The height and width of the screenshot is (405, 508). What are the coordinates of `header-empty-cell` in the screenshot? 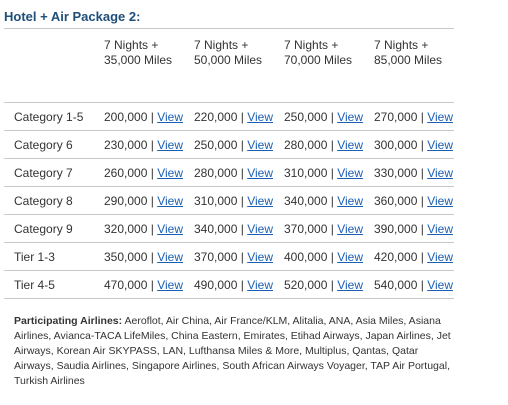 It's located at (49, 66).